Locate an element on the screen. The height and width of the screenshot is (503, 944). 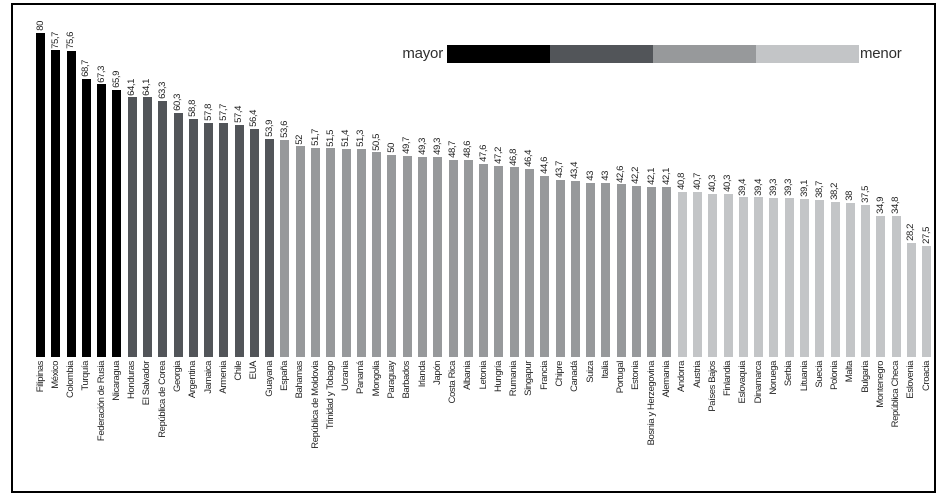
category-label: EUA is located at coordinates (254, 370).